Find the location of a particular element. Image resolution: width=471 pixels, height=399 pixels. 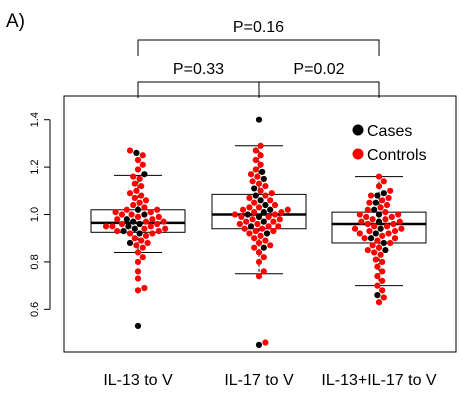

comparison-bracket: P=0.16 is located at coordinates (258, 37).